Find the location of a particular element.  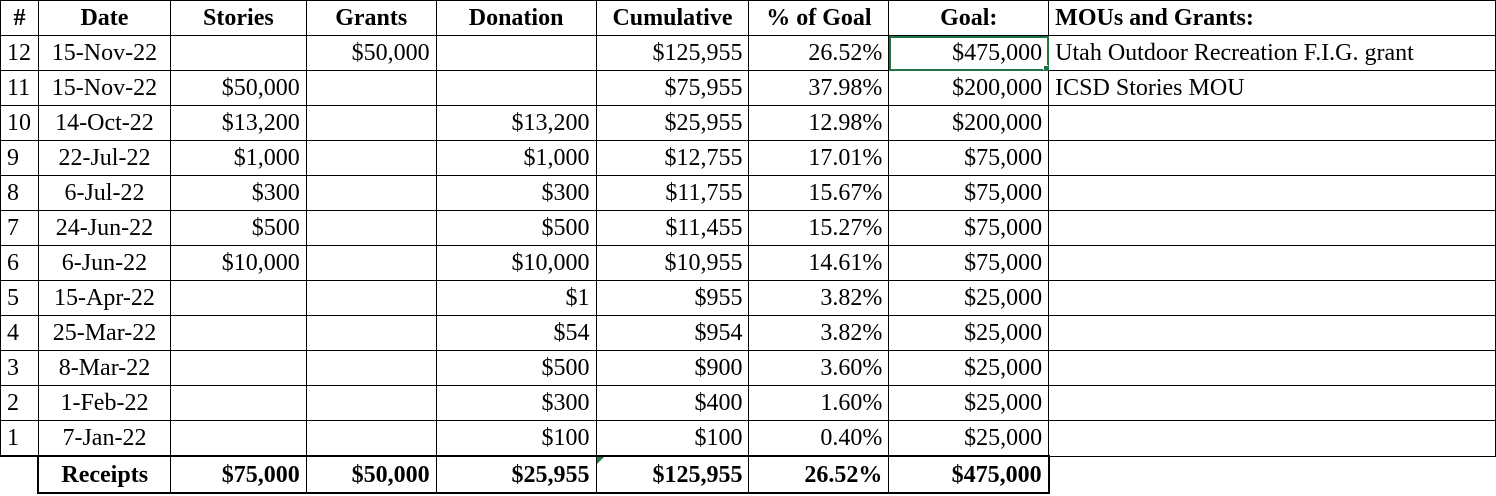

row-index-cell: 10 is located at coordinates (19, 123).